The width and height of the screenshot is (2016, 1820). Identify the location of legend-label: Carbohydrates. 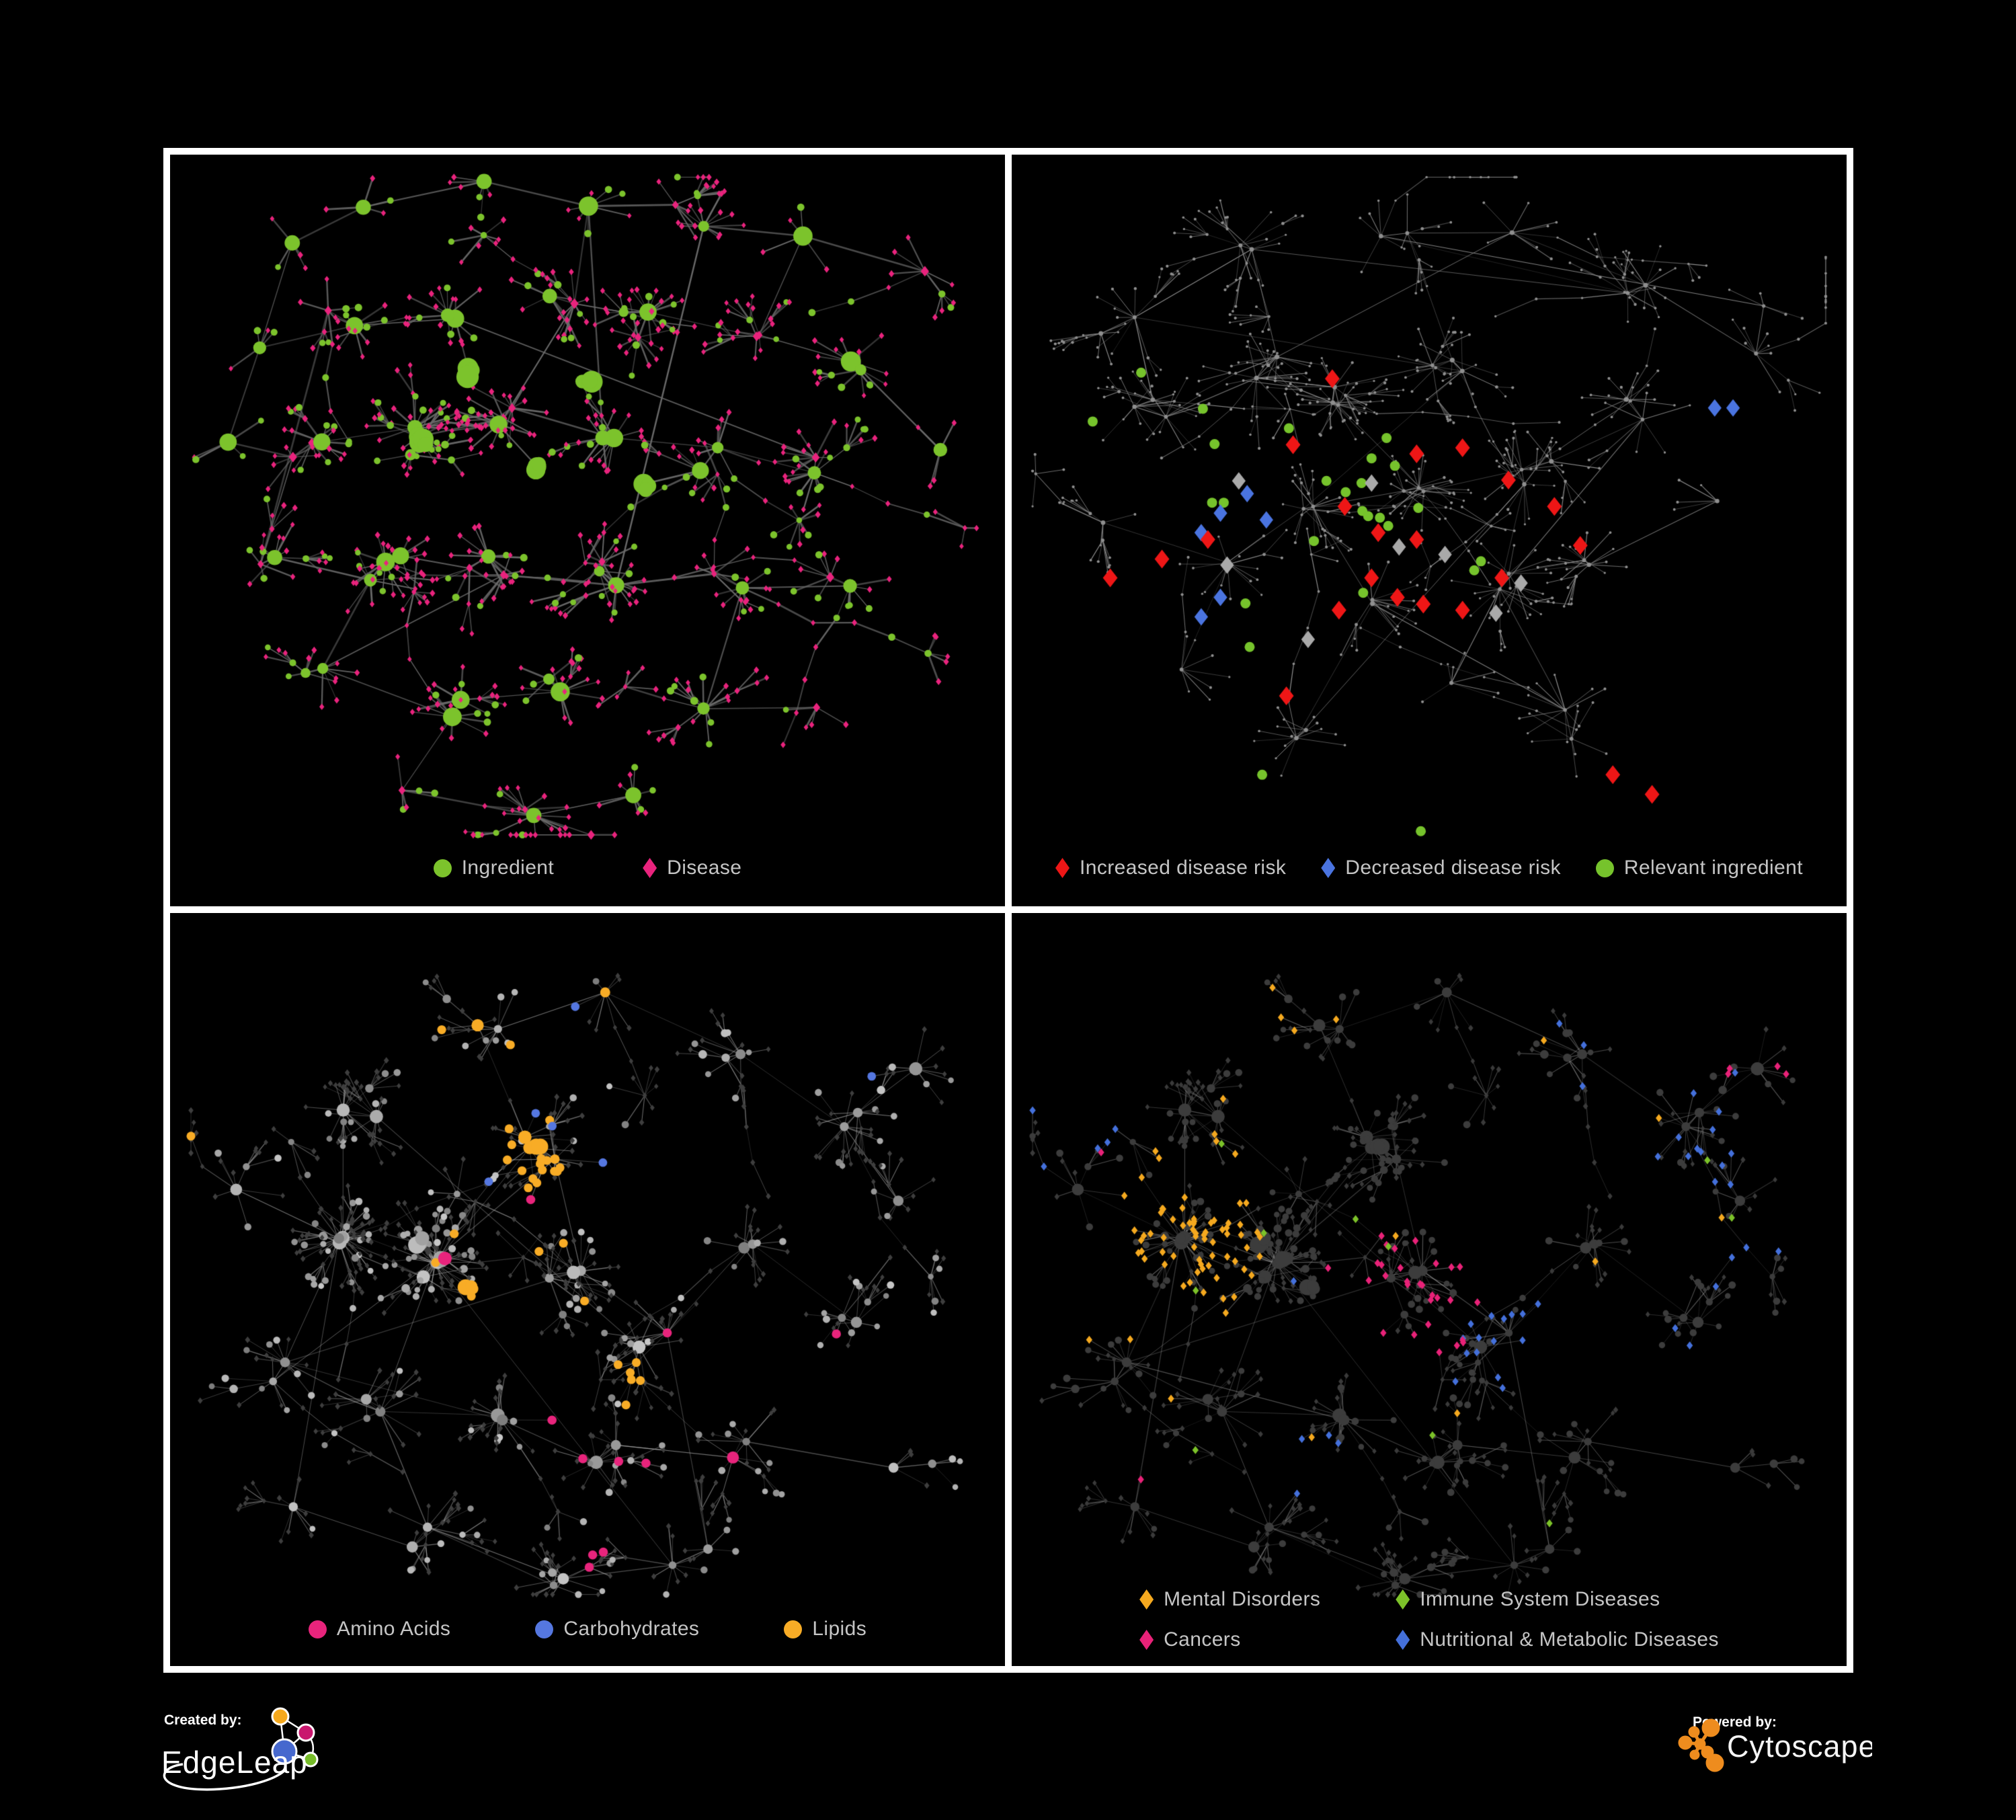
(631, 1629).